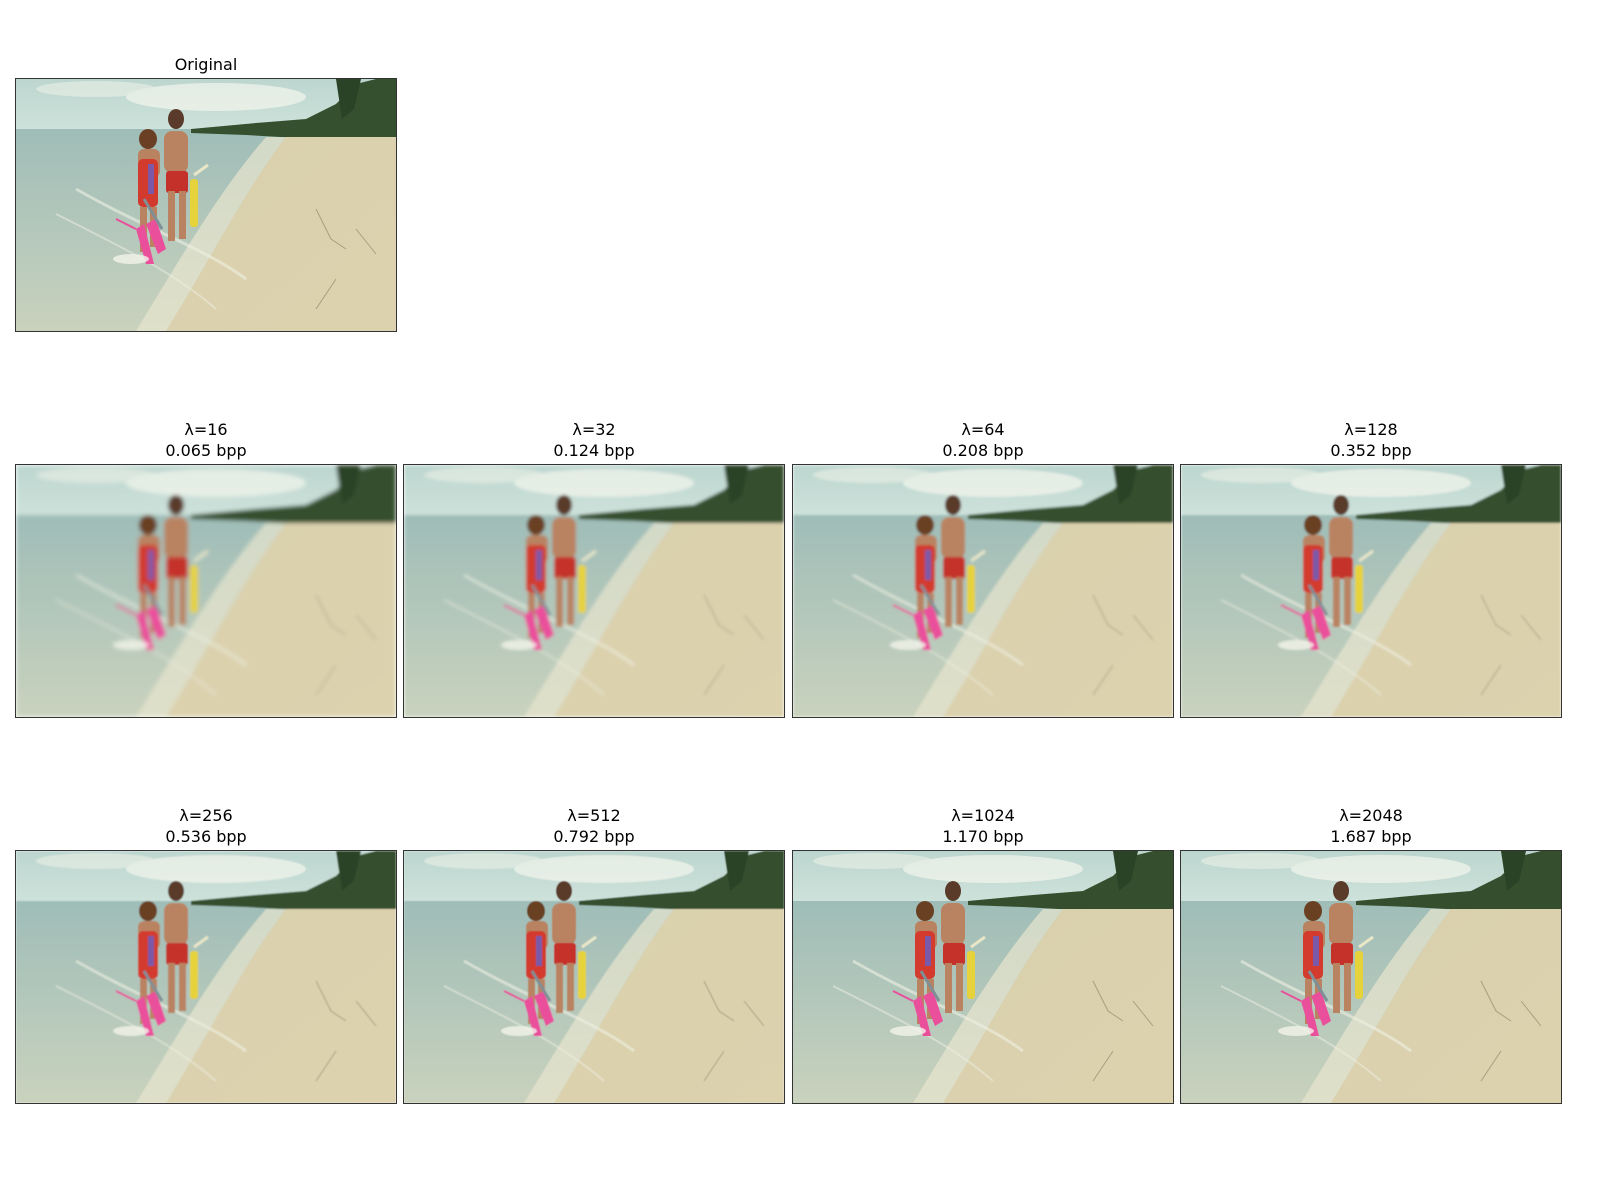  I want to click on panel-lambda-label: λ=16, so click(206, 429).